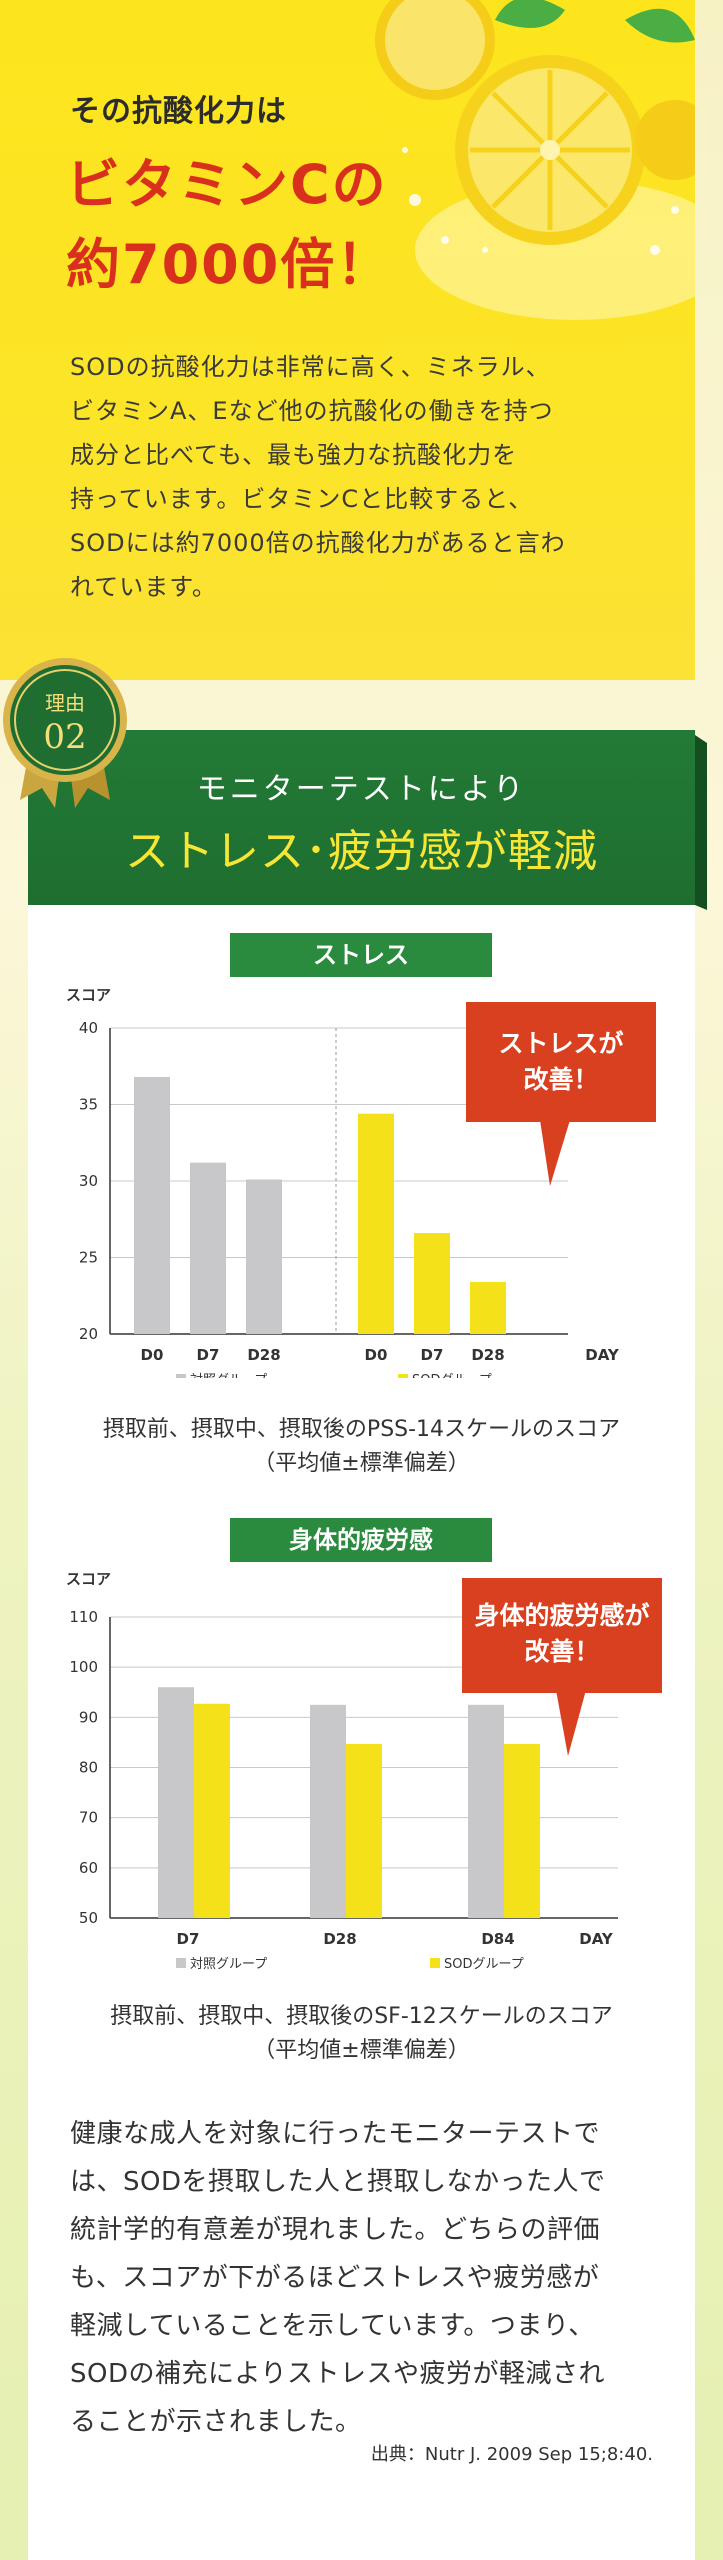 This screenshot has height=2560, width=723. Describe the element at coordinates (318, 543) in the screenshot. I see `hero-body-line: SODには約7000倍の抗酸化力があると言わ` at that location.